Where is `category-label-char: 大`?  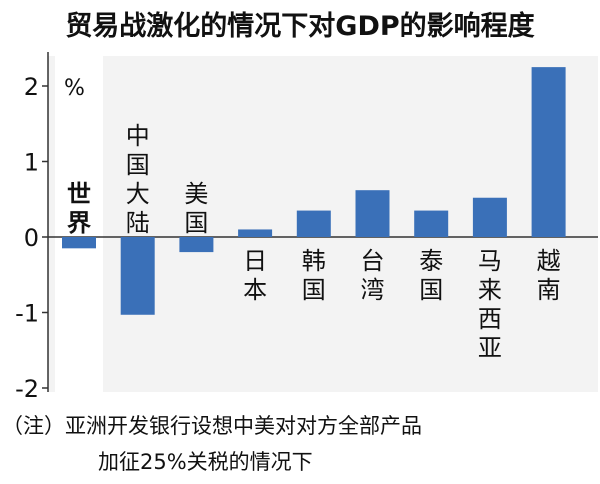
category-label-char: 大 is located at coordinates (138, 194).